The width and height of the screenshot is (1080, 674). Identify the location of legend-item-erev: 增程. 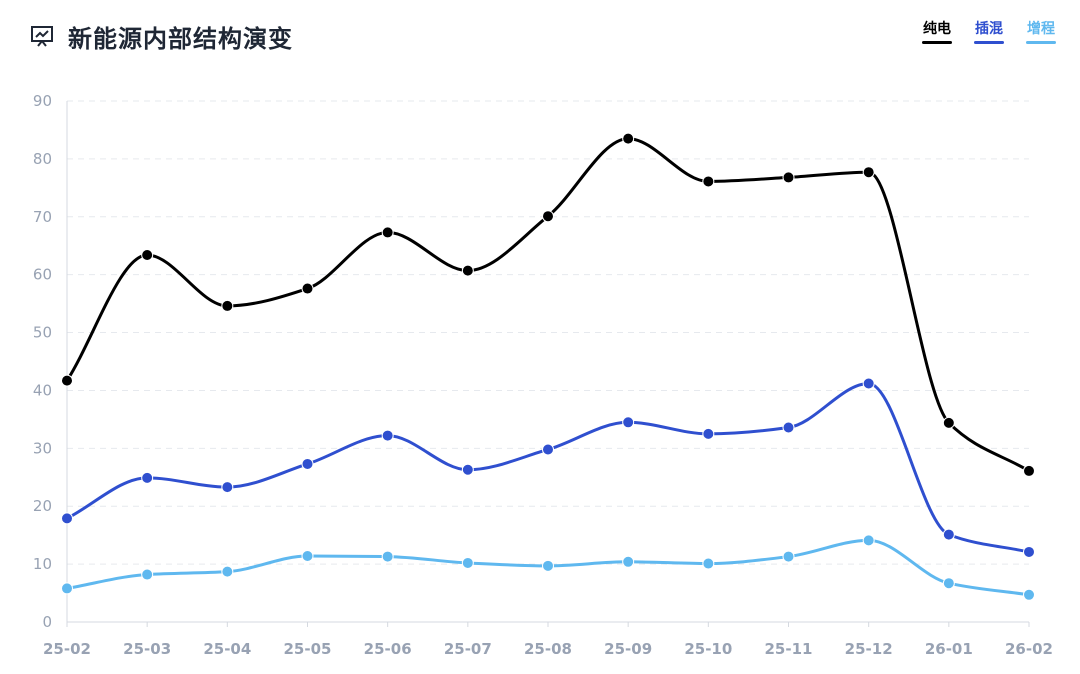
(1041, 32).